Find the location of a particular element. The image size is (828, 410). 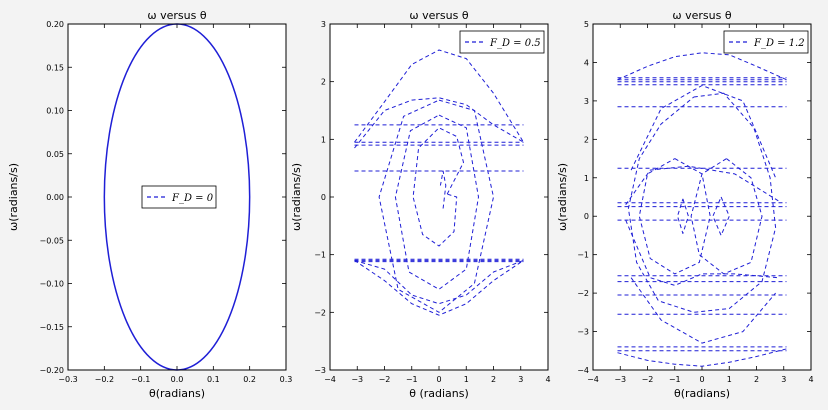

y-tick-label: −0.20 is located at coordinates (51, 370).